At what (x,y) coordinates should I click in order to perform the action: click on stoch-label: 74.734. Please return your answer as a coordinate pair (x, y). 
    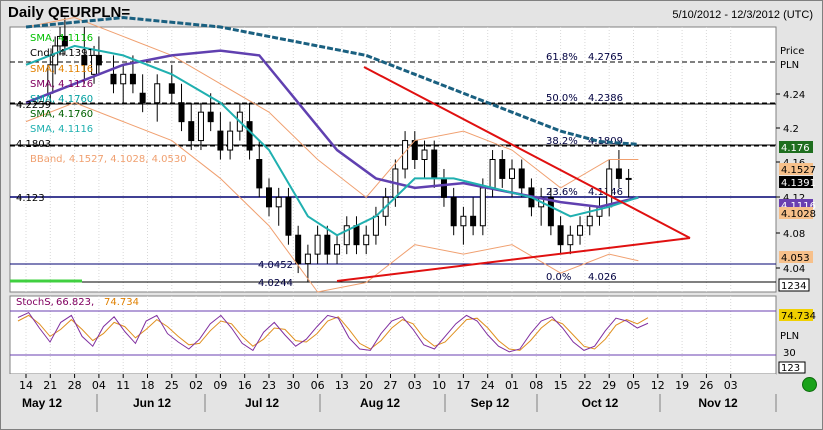
    Looking at the image, I should click on (798, 316).